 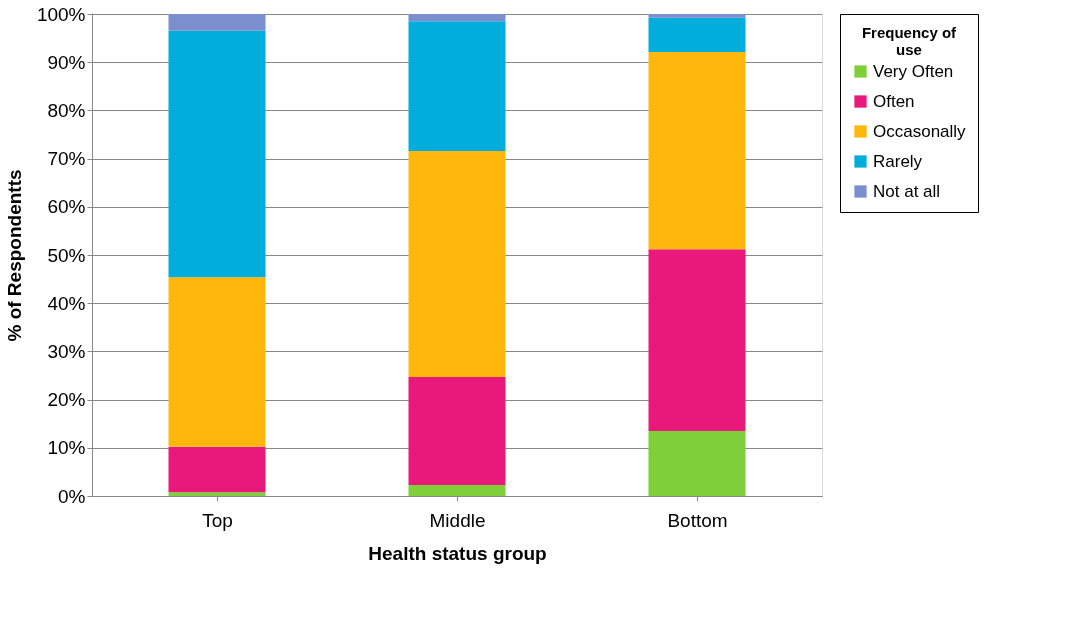 What do you see at coordinates (72, 496) in the screenshot?
I see `y-tick-label: 0%` at bounding box center [72, 496].